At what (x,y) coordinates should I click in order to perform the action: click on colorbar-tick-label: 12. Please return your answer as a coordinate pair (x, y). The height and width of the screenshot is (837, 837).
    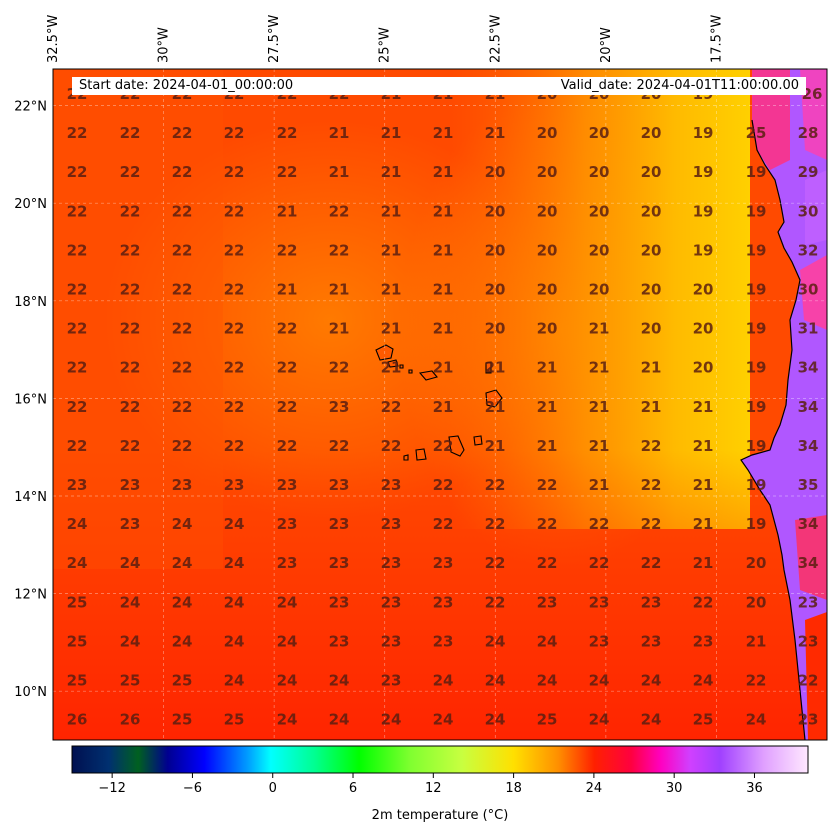
    Looking at the image, I should click on (433, 788).